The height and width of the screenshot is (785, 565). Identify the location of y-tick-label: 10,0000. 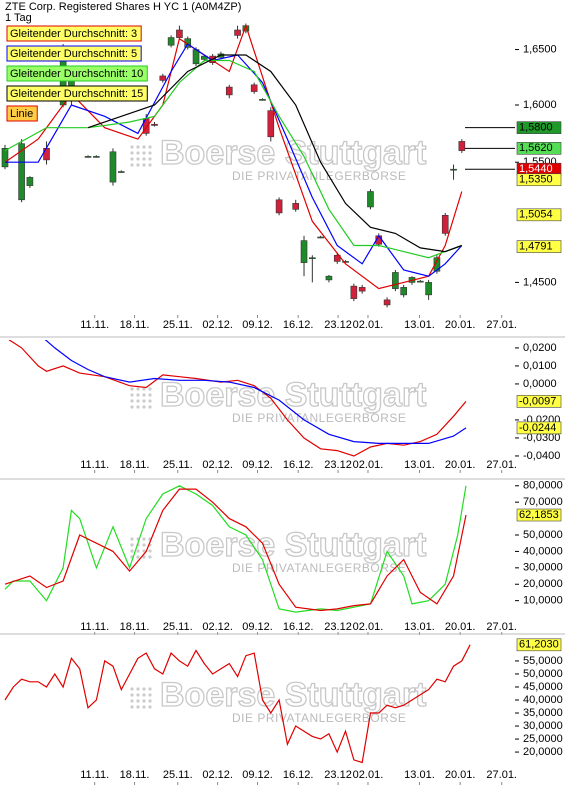
(543, 601).